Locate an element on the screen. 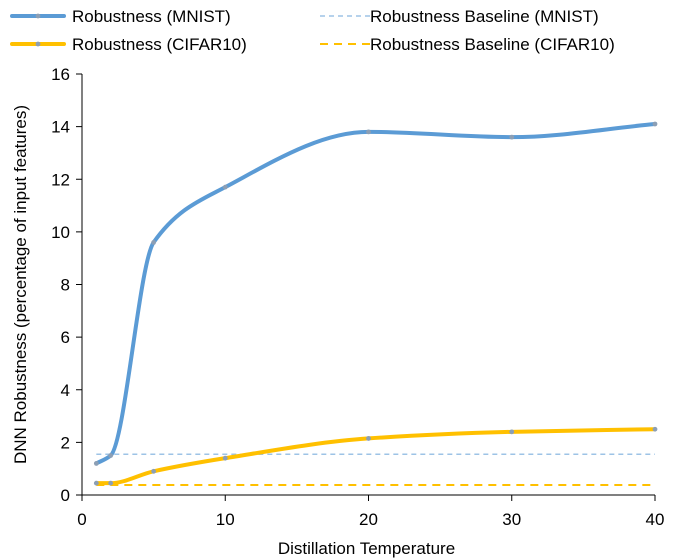 This screenshot has width=676, height=560. y-tick-label: 0 is located at coordinates (65, 495).